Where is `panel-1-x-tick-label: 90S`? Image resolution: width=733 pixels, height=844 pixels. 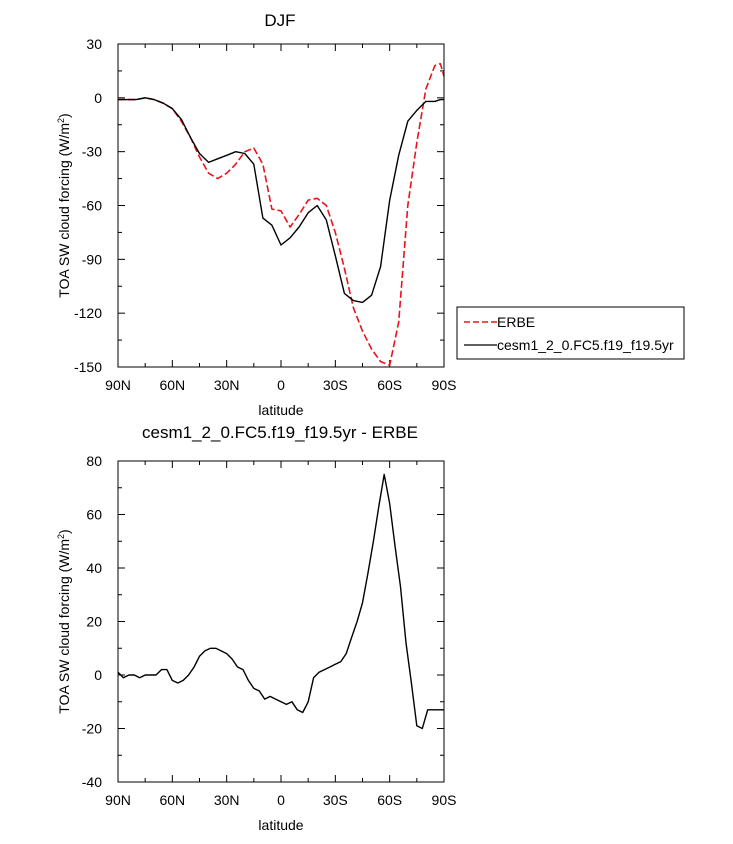 panel-1-x-tick-label: 90S is located at coordinates (444, 385).